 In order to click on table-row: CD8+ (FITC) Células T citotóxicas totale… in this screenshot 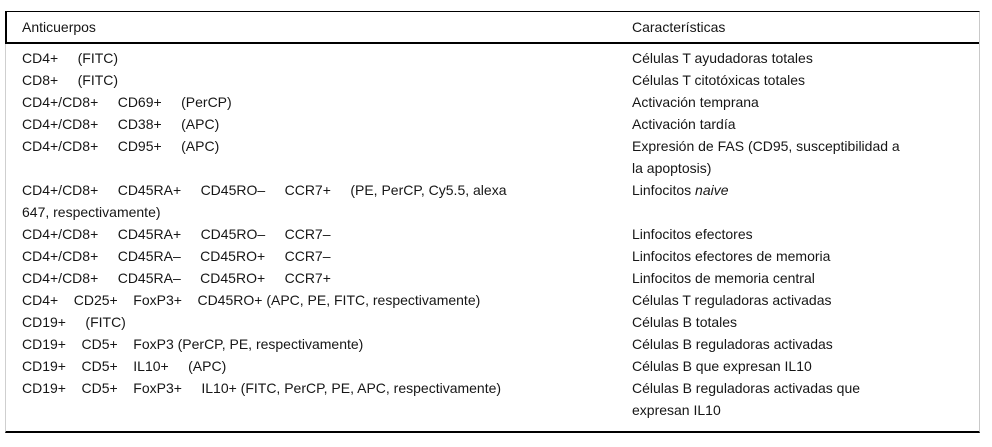, I will do `click(492, 80)`.